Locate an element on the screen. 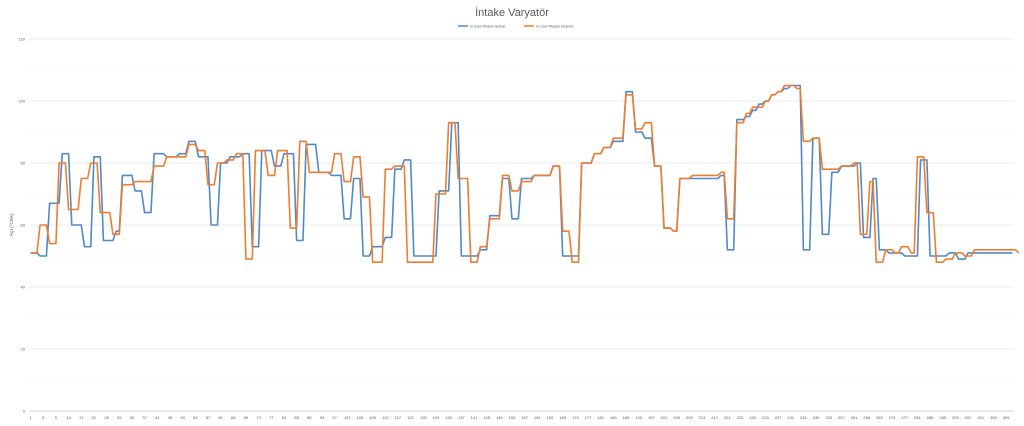 The width and height of the screenshot is (1024, 426). x-tick-label: 105 is located at coordinates (360, 417).